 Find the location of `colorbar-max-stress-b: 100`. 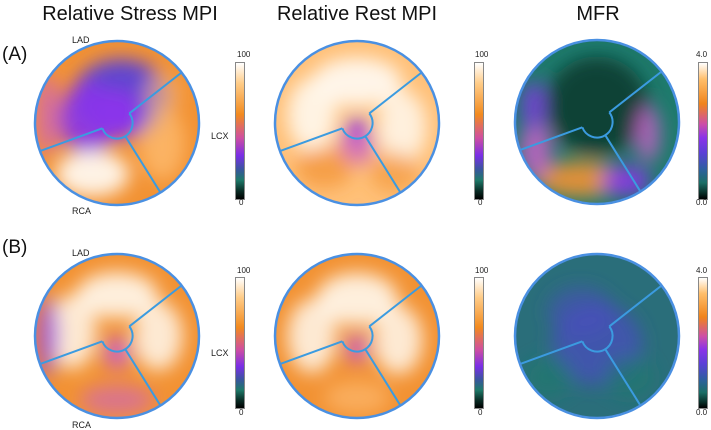

colorbar-max-stress-b: 100 is located at coordinates (244, 270).